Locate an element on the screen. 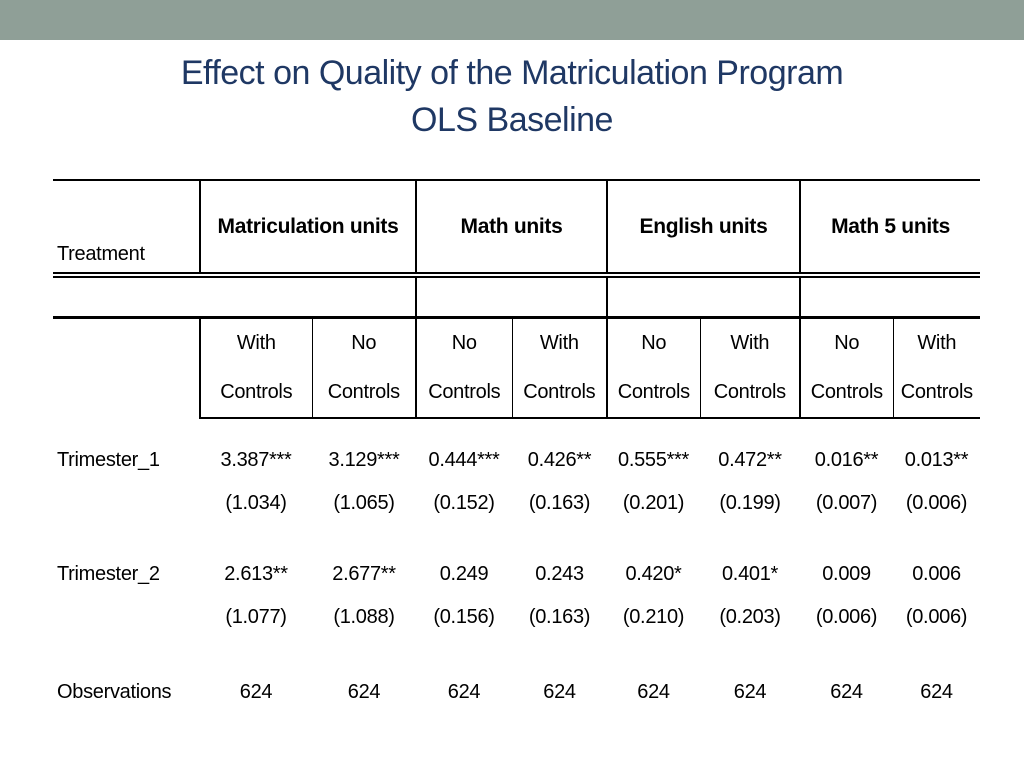  group-header-matriculation-units: Matriculation units is located at coordinates (309, 228).